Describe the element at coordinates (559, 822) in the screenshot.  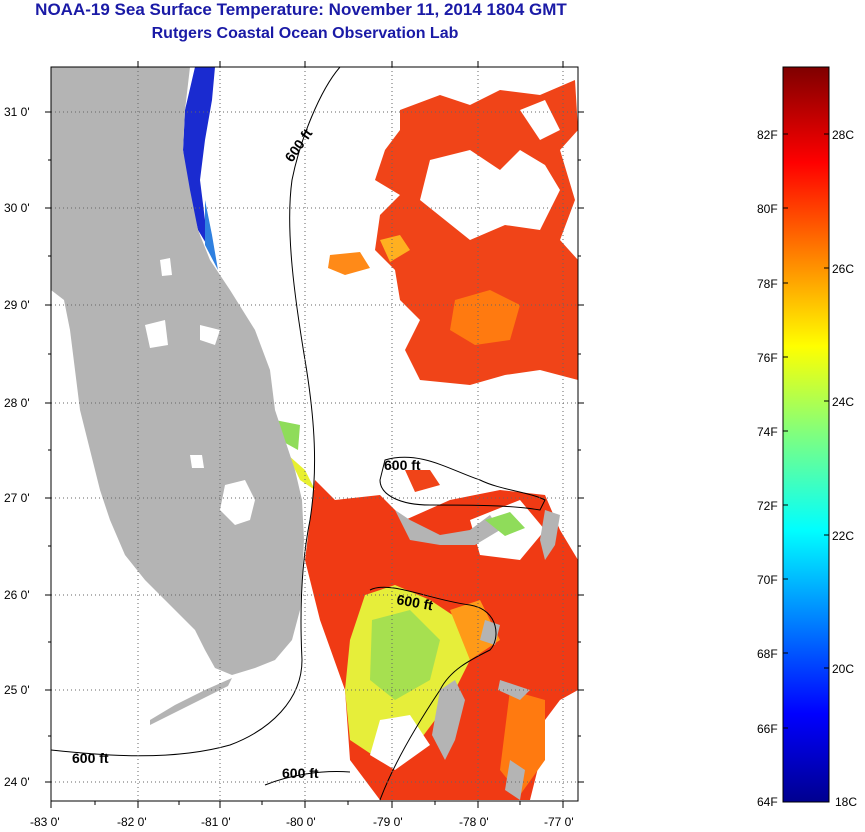
I see `lon-label: -77 0'` at that location.